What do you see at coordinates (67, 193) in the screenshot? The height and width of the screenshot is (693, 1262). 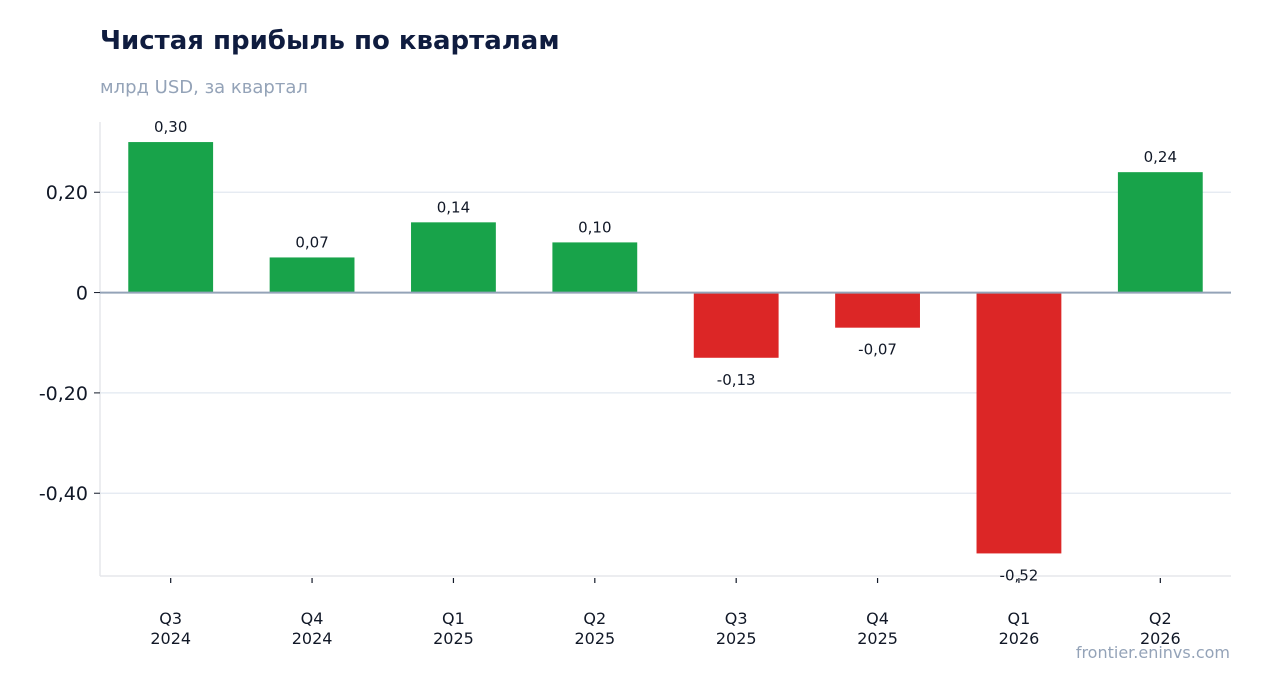 I see `y-tick-label: 0,20` at bounding box center [67, 193].